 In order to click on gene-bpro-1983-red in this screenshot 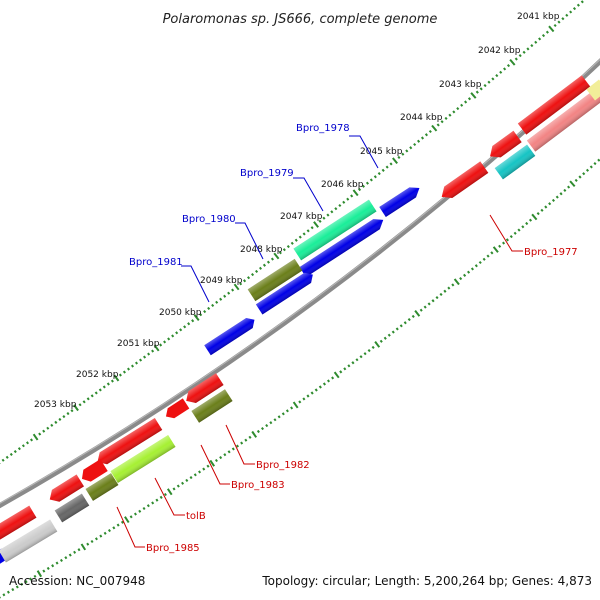, I will do `click(128, 442)`.